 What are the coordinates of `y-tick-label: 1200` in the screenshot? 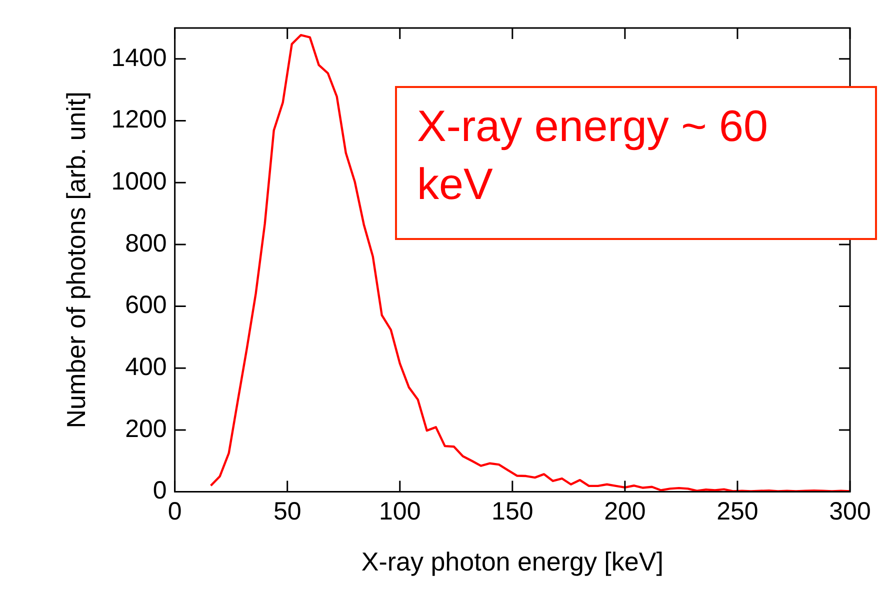 It's located at (139, 120).